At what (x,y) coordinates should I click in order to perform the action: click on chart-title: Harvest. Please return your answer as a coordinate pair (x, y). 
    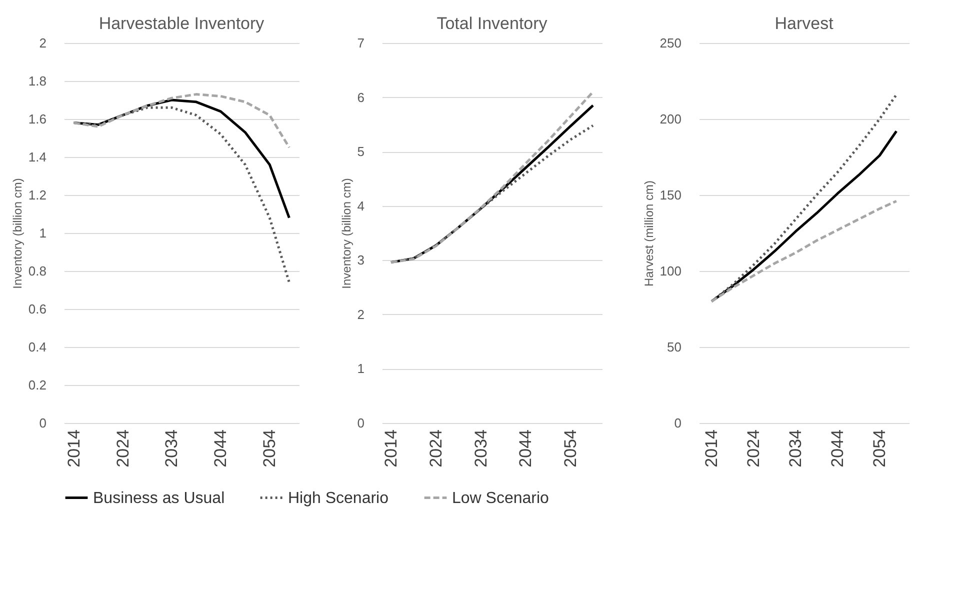
    Looking at the image, I should click on (804, 23).